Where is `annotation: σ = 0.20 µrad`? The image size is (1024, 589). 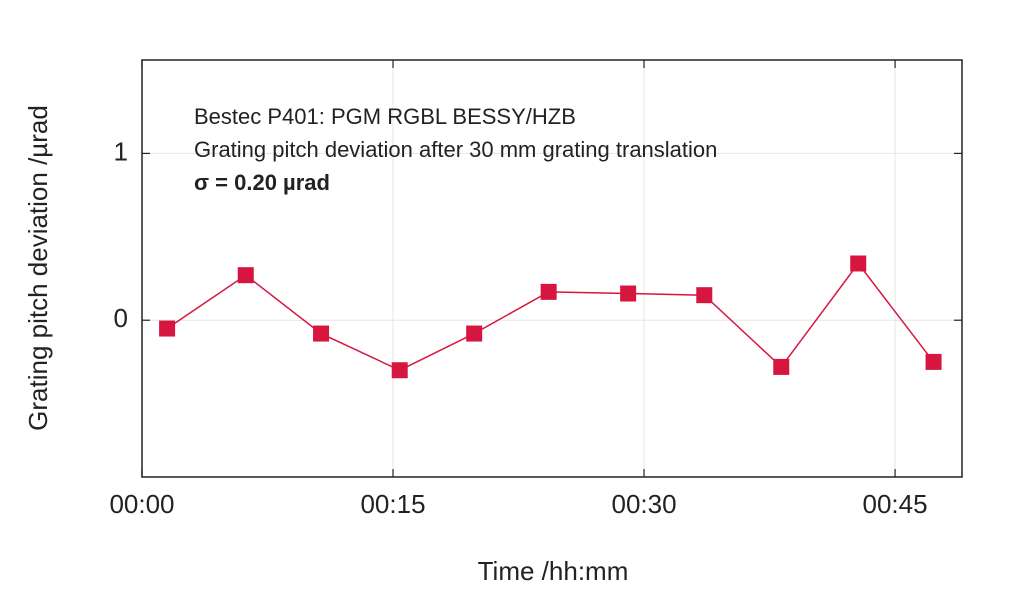
annotation: σ = 0.20 µrad is located at coordinates (262, 182).